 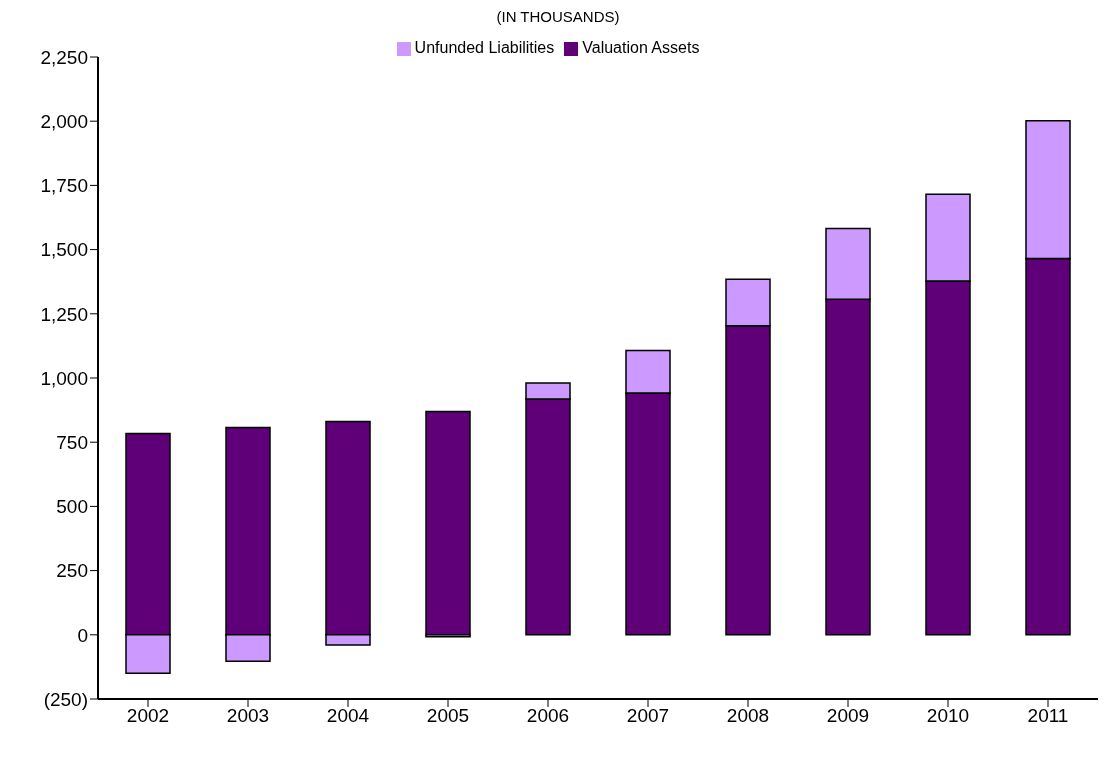 I want to click on x-tick-label: 2003, so click(x=248, y=716).